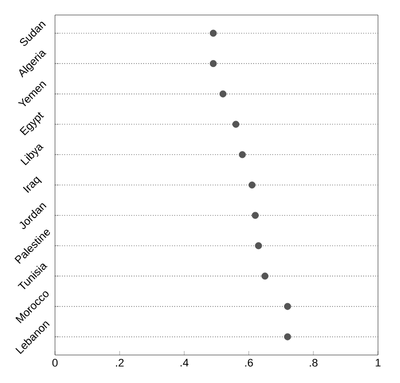  What do you see at coordinates (378, 362) in the screenshot?
I see `x-tick-label: 1` at bounding box center [378, 362].